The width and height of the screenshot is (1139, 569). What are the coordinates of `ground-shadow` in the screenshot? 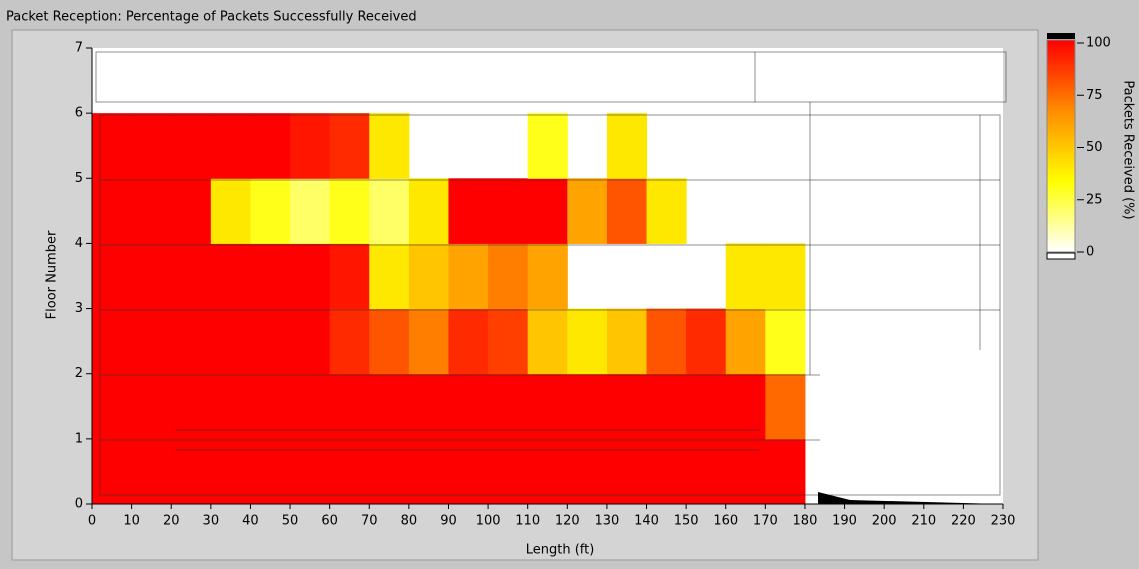 It's located at (909, 498).